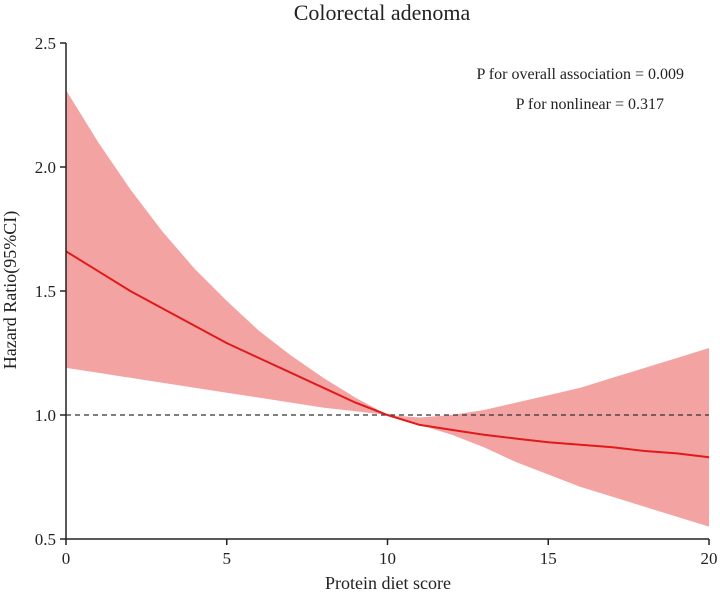 This screenshot has width=720, height=595. I want to click on y-tick-label: 1.5, so click(45, 291).